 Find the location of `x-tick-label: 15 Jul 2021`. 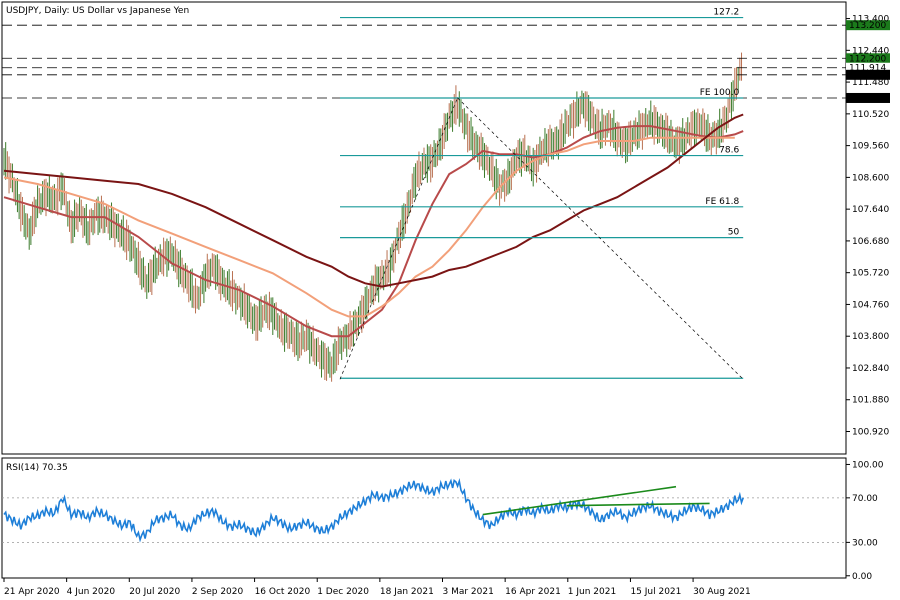

x-tick-label: 15 Jul 2021 is located at coordinates (655, 592).